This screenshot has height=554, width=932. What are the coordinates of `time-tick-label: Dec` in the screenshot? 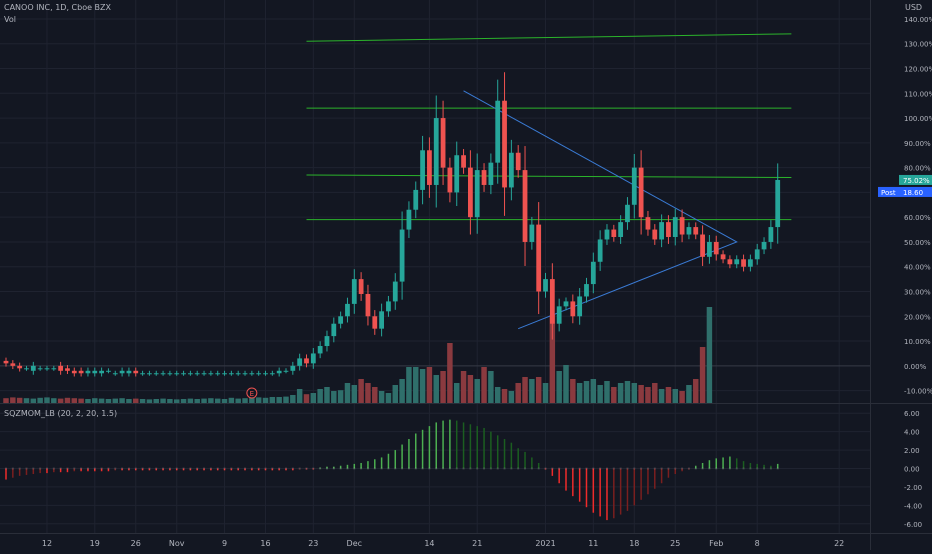 It's located at (354, 543).